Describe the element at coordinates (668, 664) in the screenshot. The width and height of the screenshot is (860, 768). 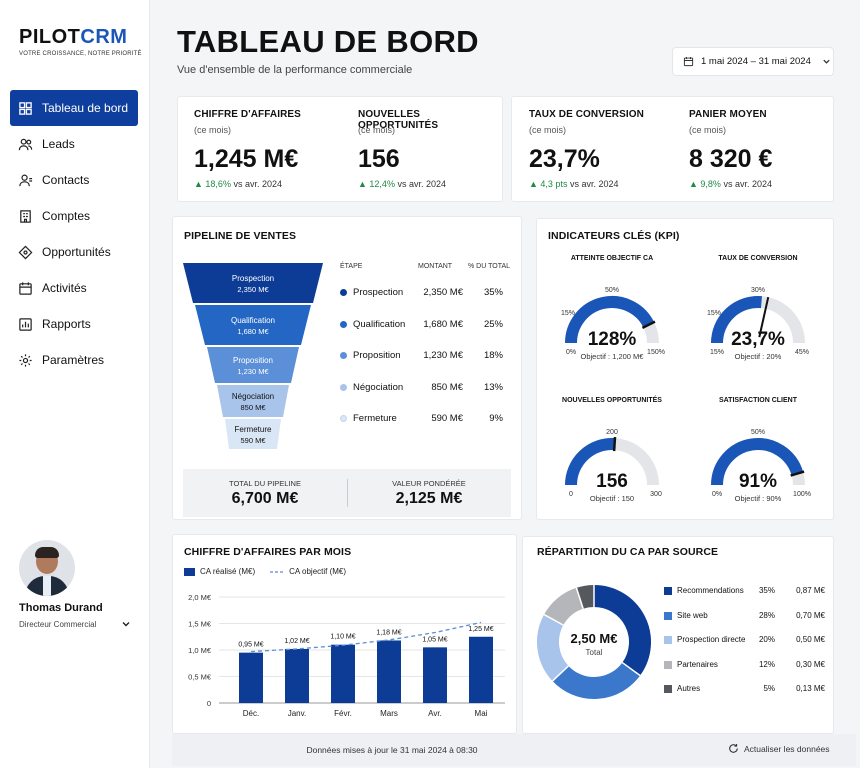
I see `source-swatch` at that location.